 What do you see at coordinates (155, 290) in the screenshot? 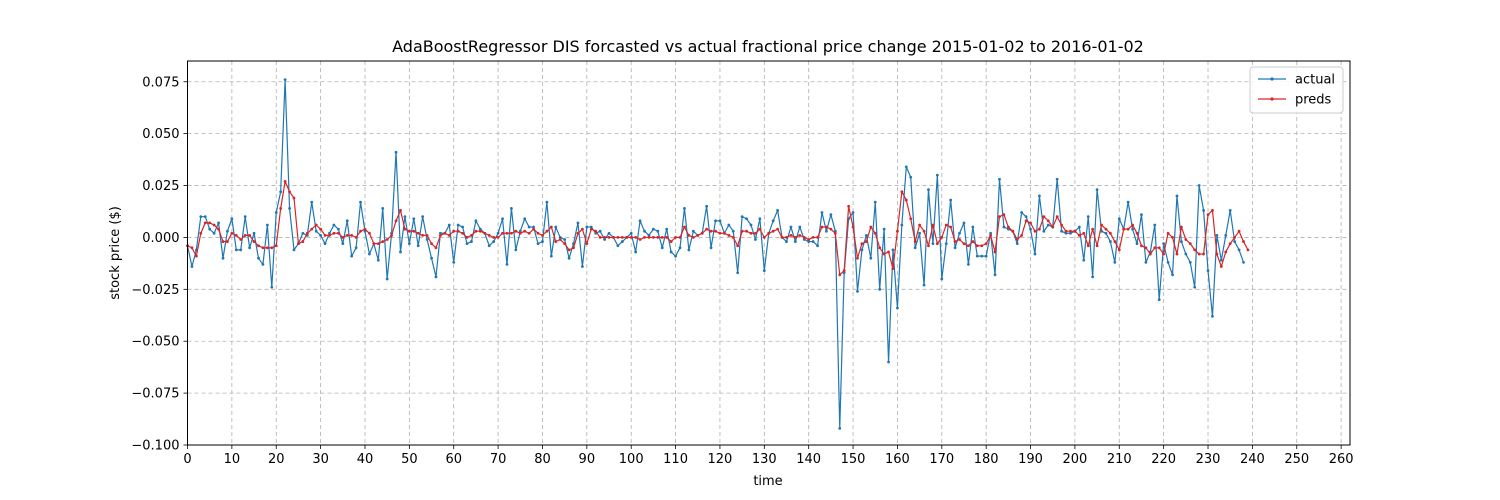
I see `y-tick-label: −0.025` at bounding box center [155, 290].